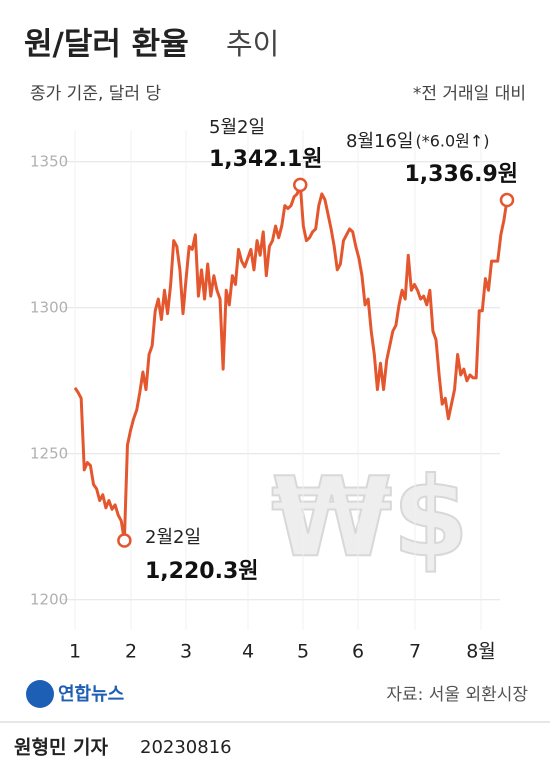  What do you see at coordinates (186, 652) in the screenshot?
I see `x-tick-label: 3` at bounding box center [186, 652].